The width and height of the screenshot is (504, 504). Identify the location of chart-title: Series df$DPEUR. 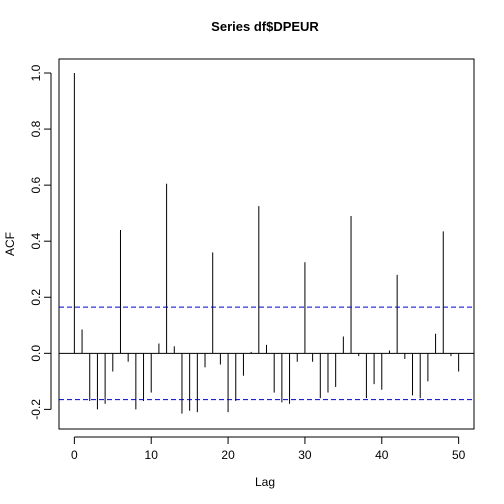
(265, 26).